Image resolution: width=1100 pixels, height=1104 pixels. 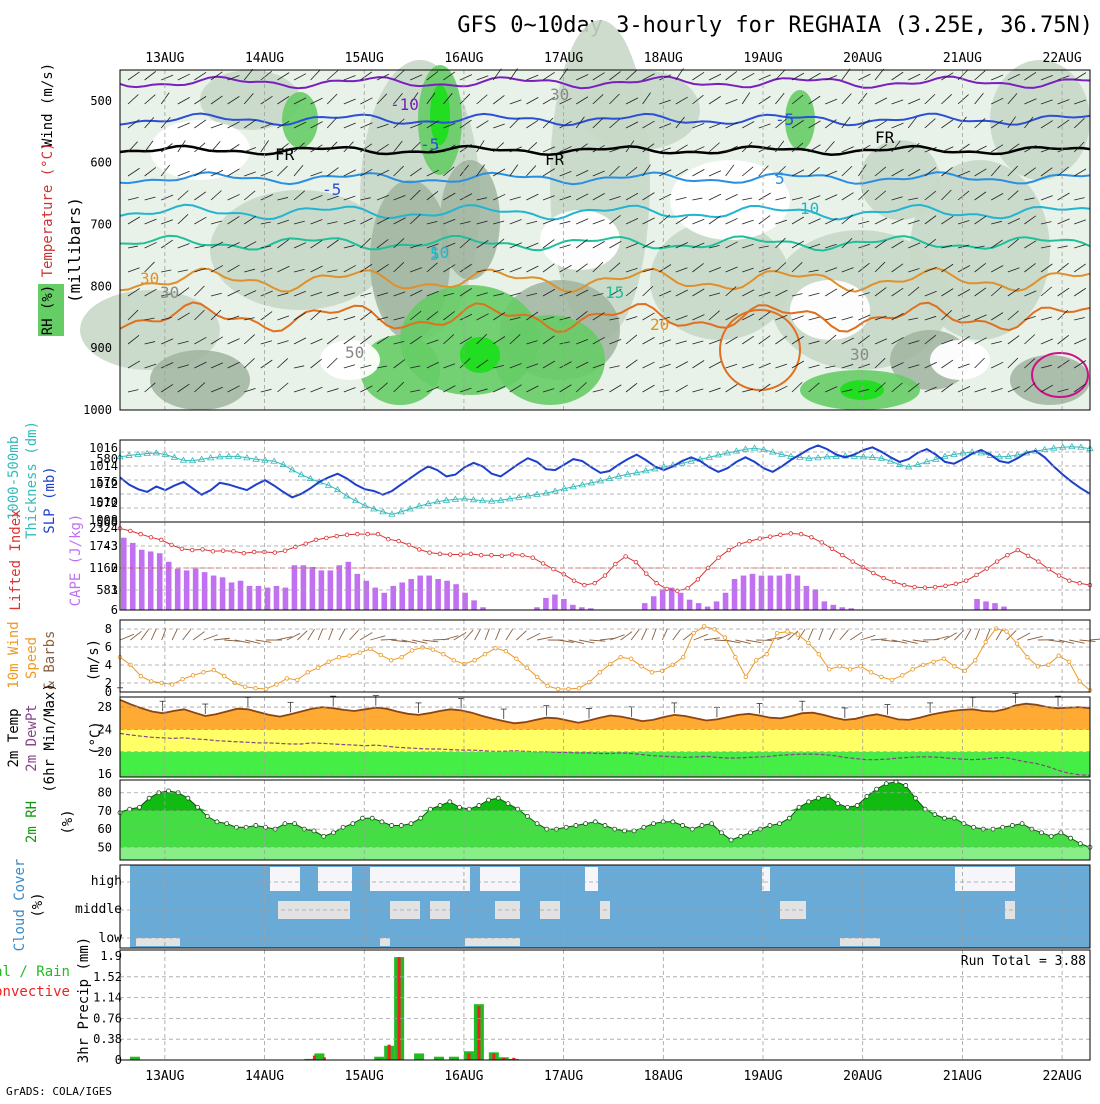 What do you see at coordinates (962, 1076) in the screenshot?
I see `date-label-bottom: 21AUG` at bounding box center [962, 1076].